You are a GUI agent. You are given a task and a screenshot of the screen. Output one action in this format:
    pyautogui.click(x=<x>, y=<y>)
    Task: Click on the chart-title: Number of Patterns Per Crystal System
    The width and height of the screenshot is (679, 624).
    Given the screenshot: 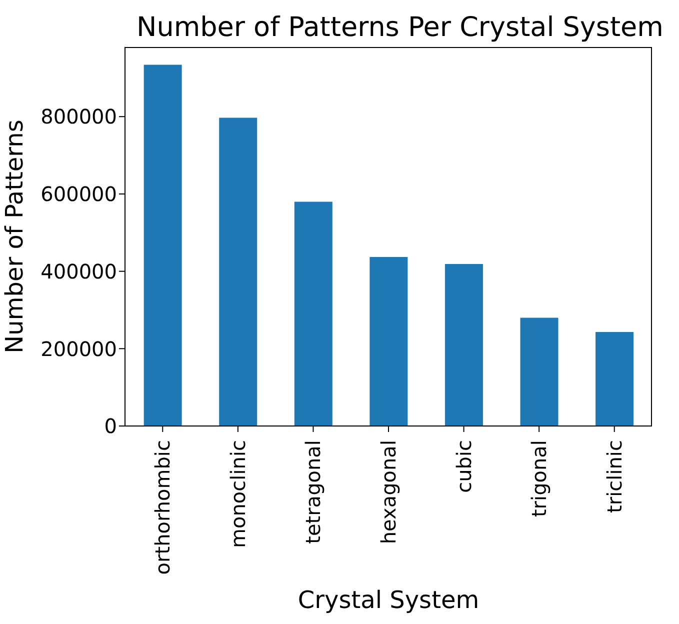 What is the action you would take?
    pyautogui.click(x=400, y=27)
    